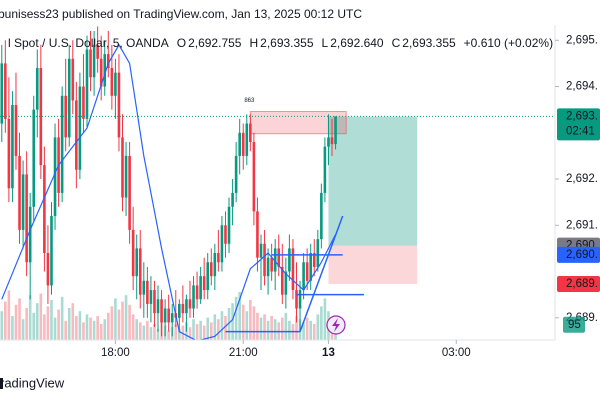  What do you see at coordinates (336, 325) in the screenshot?
I see `alert-bolt` at bounding box center [336, 325].